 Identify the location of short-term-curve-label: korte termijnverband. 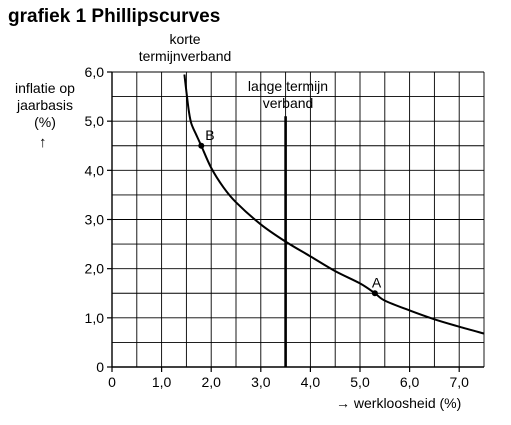
(185, 48).